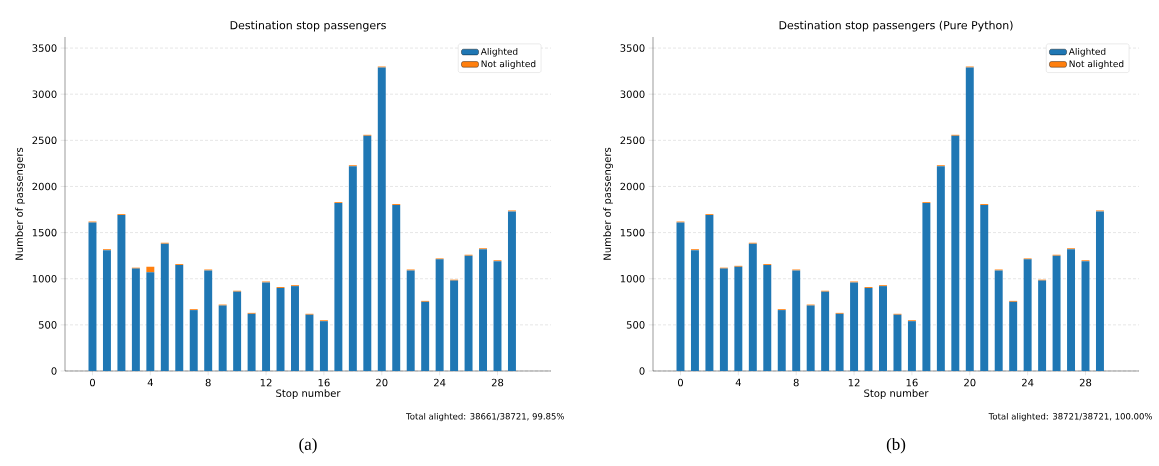  What do you see at coordinates (896, 446) in the screenshot?
I see `text: (b)` at bounding box center [896, 446].